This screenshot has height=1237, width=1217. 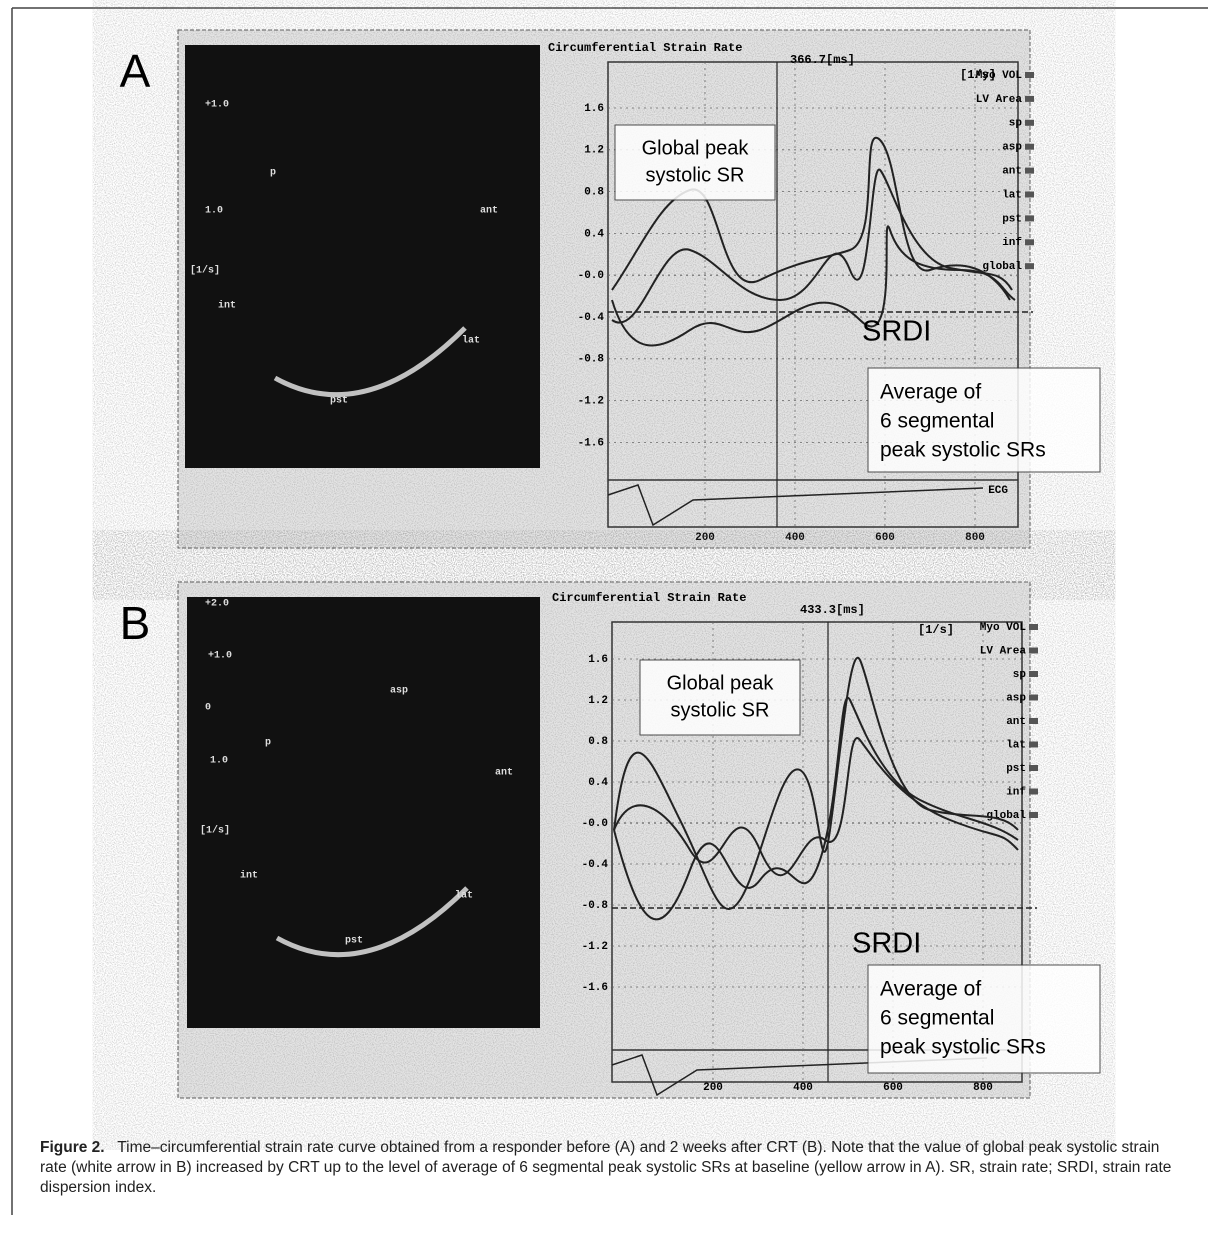 What do you see at coordinates (594, 234) in the screenshot?
I see `y-tick-label: 0.4` at bounding box center [594, 234].